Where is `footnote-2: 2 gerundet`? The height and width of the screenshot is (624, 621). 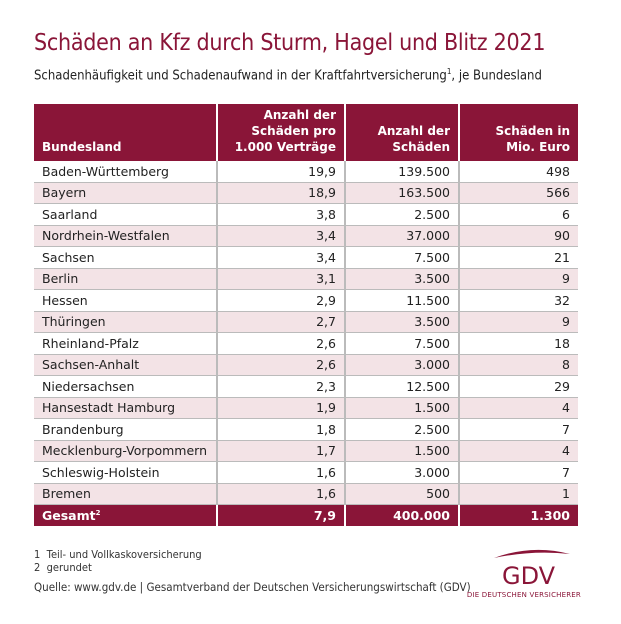 footnote-2: 2 gerundet is located at coordinates (63, 567).